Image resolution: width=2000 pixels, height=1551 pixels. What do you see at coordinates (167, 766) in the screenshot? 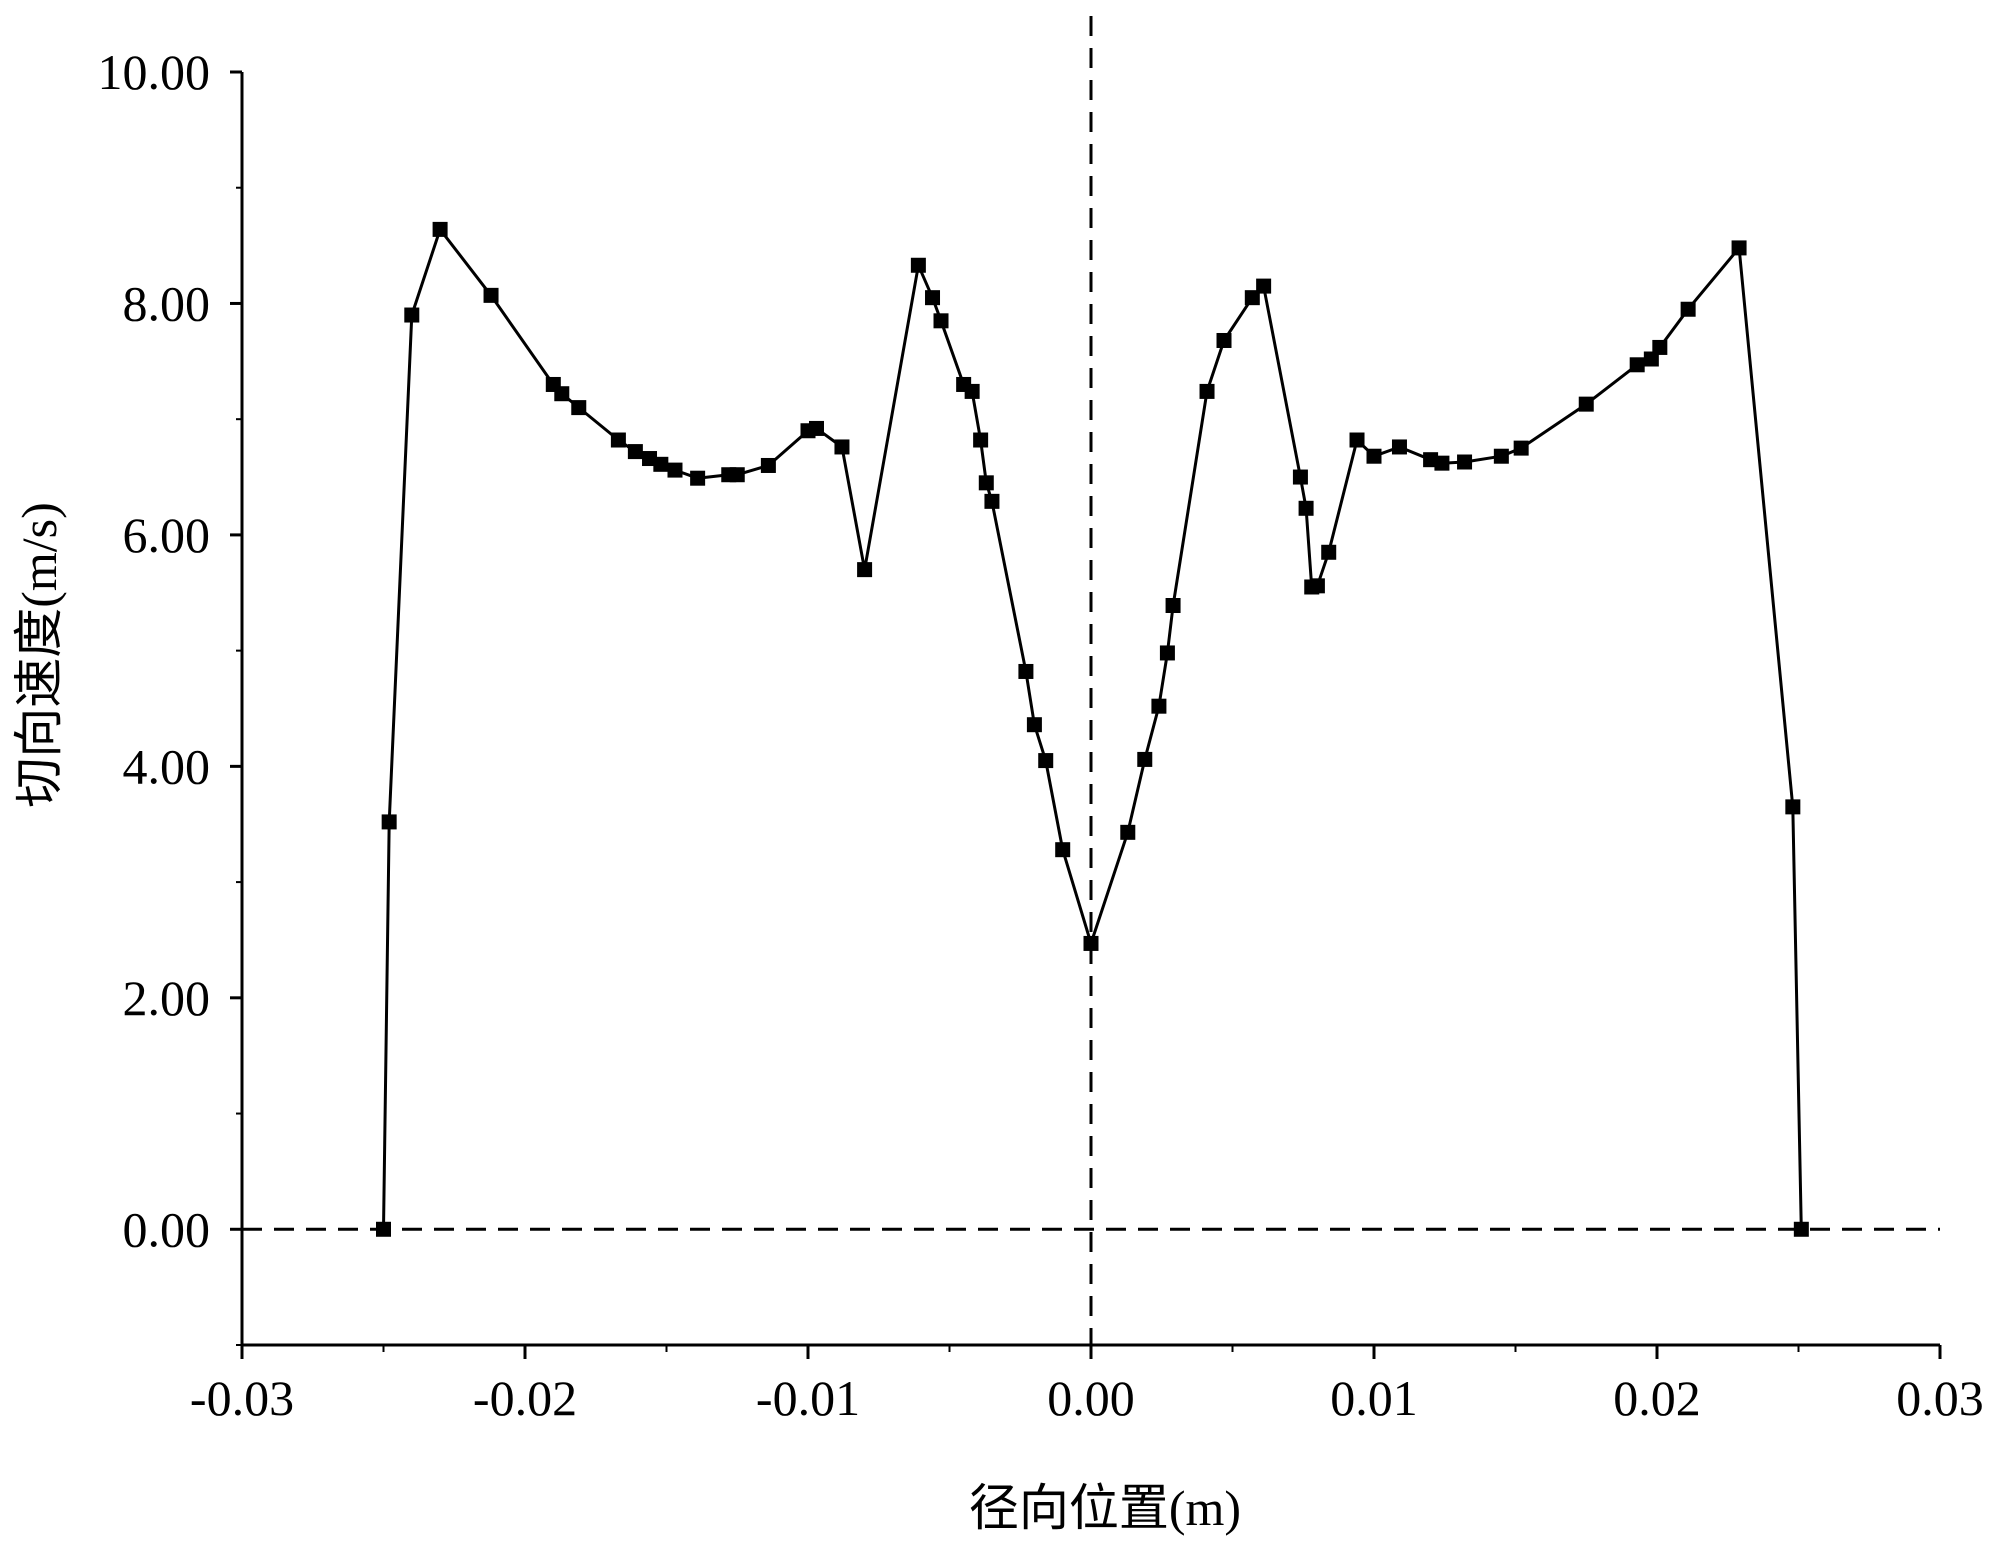
I see `y-tick-label: 4.00` at bounding box center [167, 766].